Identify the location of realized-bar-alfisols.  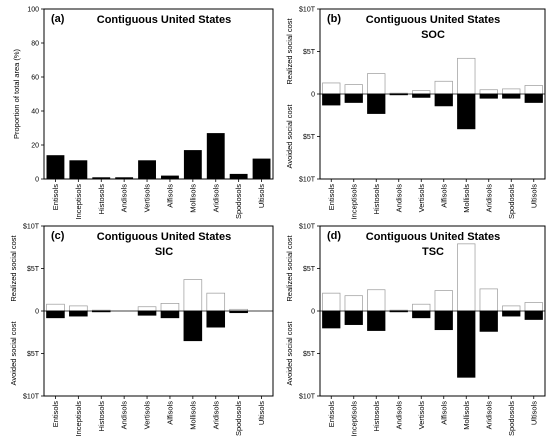
(443, 87).